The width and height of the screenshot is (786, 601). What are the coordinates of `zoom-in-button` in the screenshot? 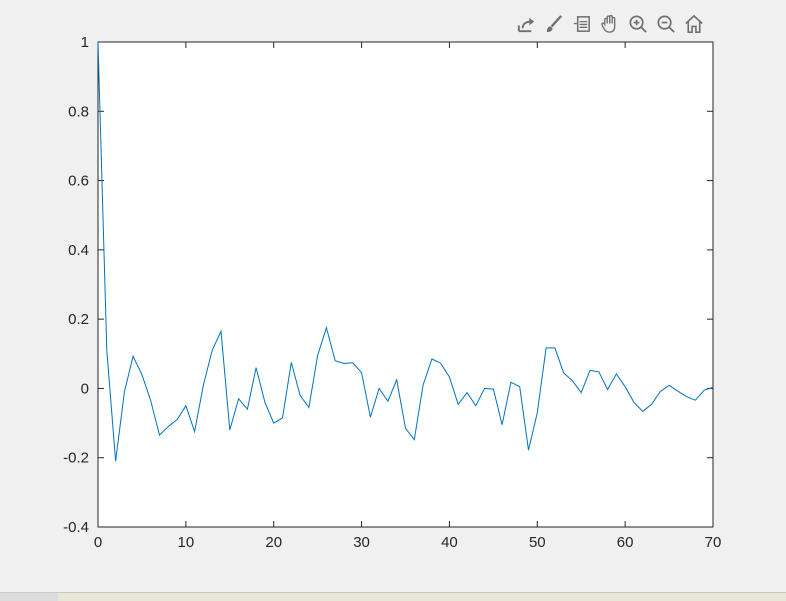 It's located at (638, 24).